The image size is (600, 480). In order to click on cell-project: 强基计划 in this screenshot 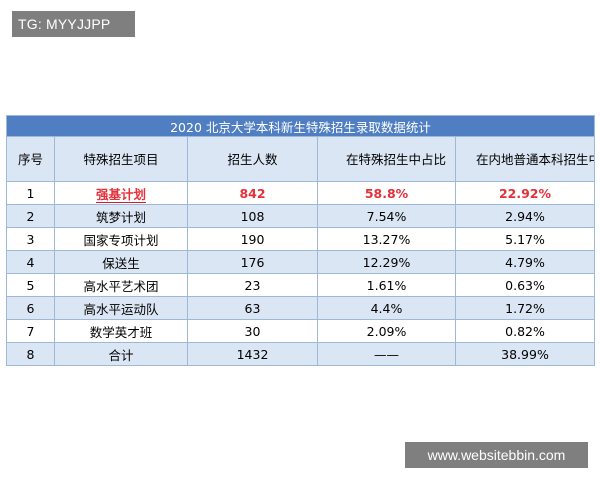, I will do `click(121, 193)`.